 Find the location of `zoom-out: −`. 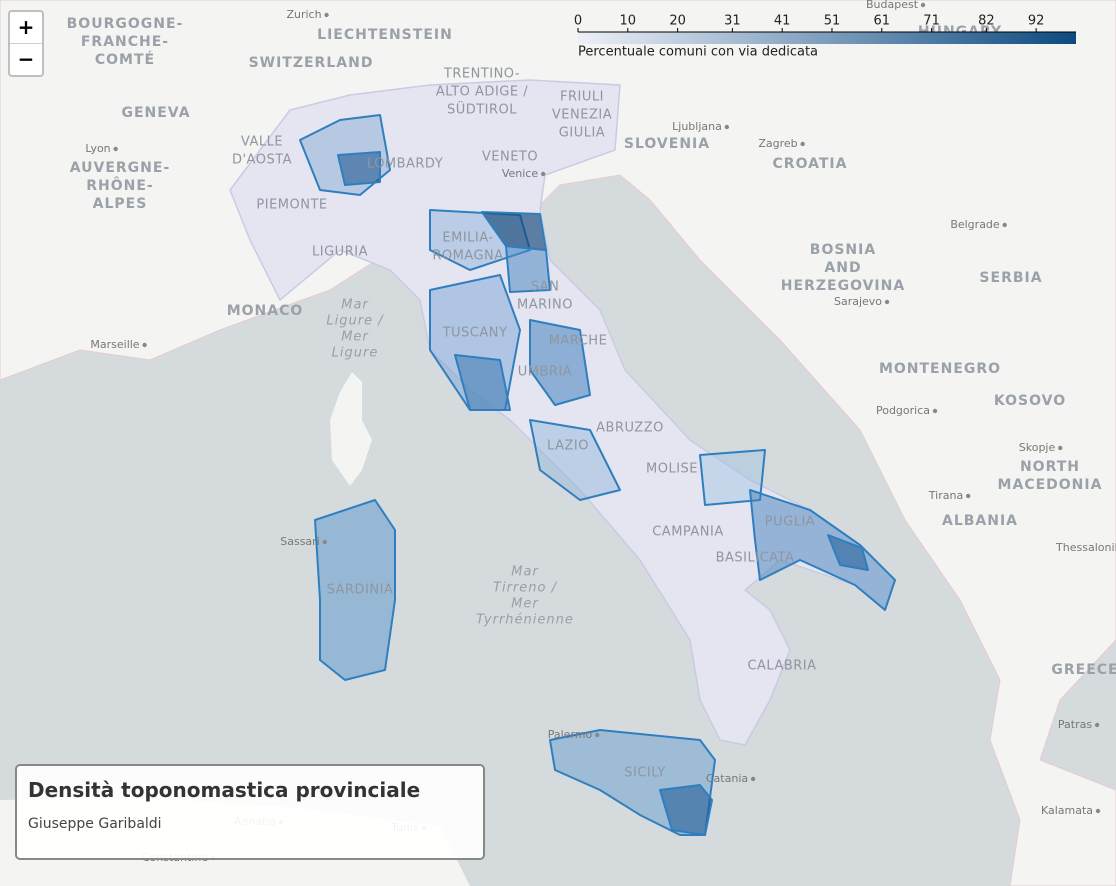

zoom-out: − is located at coordinates (26, 59).